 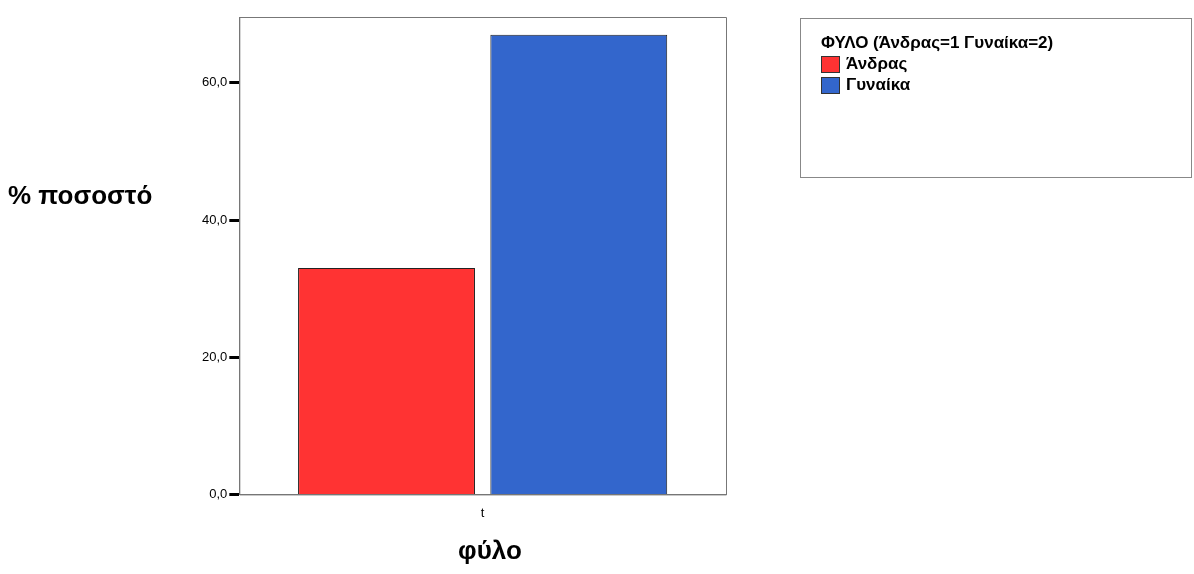 I want to click on y-tick-label: 20,0, so click(x=214, y=356).